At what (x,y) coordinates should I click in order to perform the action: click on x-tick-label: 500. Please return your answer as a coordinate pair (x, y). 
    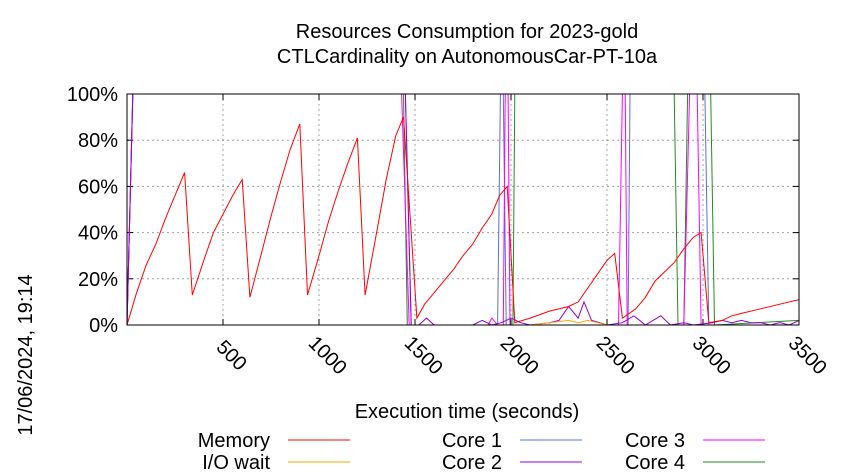
    Looking at the image, I should click on (231, 355).